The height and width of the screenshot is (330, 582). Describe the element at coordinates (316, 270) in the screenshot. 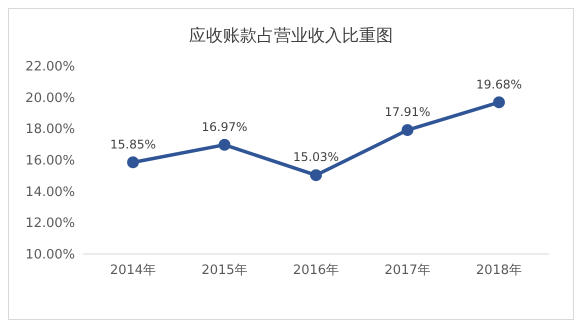

I see `x-tick-label: 2016年` at that location.